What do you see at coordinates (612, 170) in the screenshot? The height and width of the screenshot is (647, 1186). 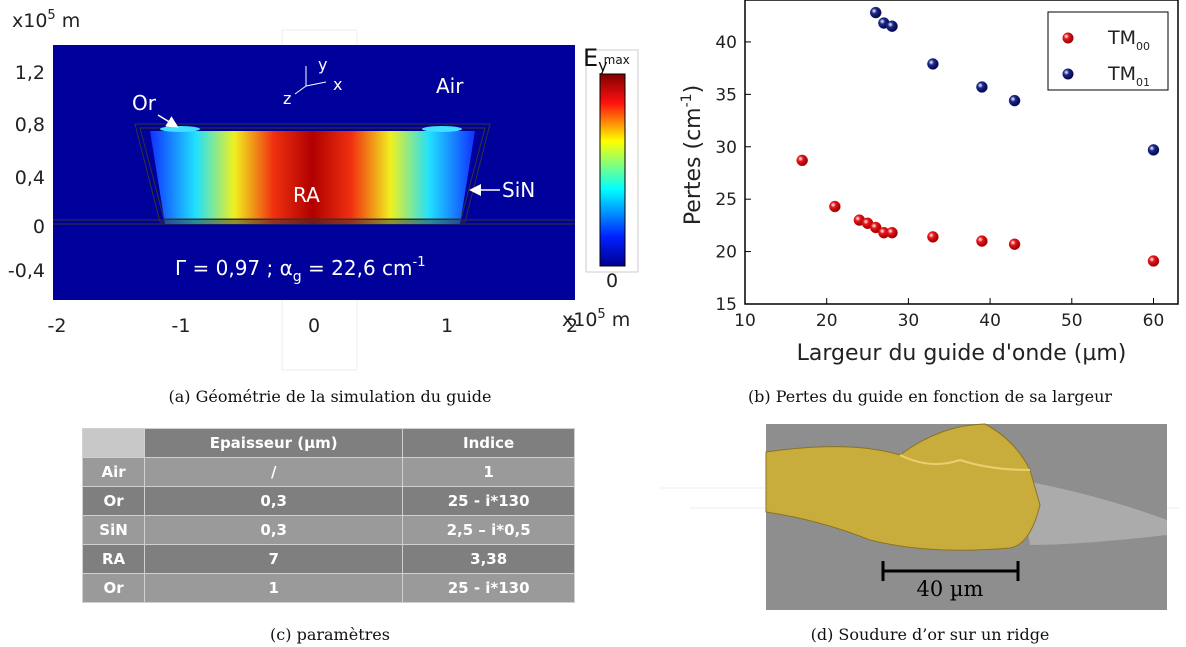 I see `colorbar` at bounding box center [612, 170].